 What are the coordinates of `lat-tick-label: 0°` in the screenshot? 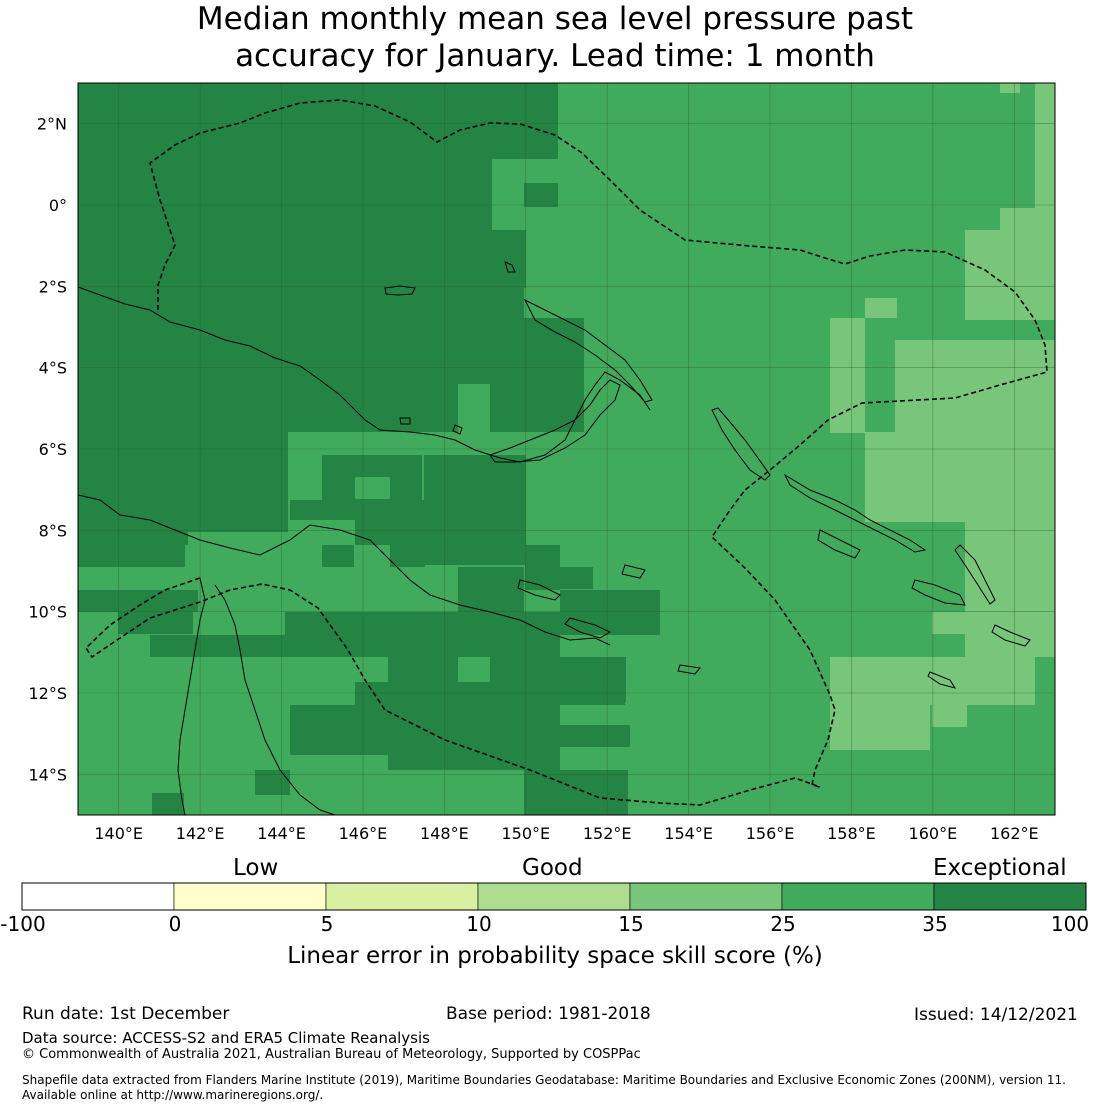 It's located at (58, 205).